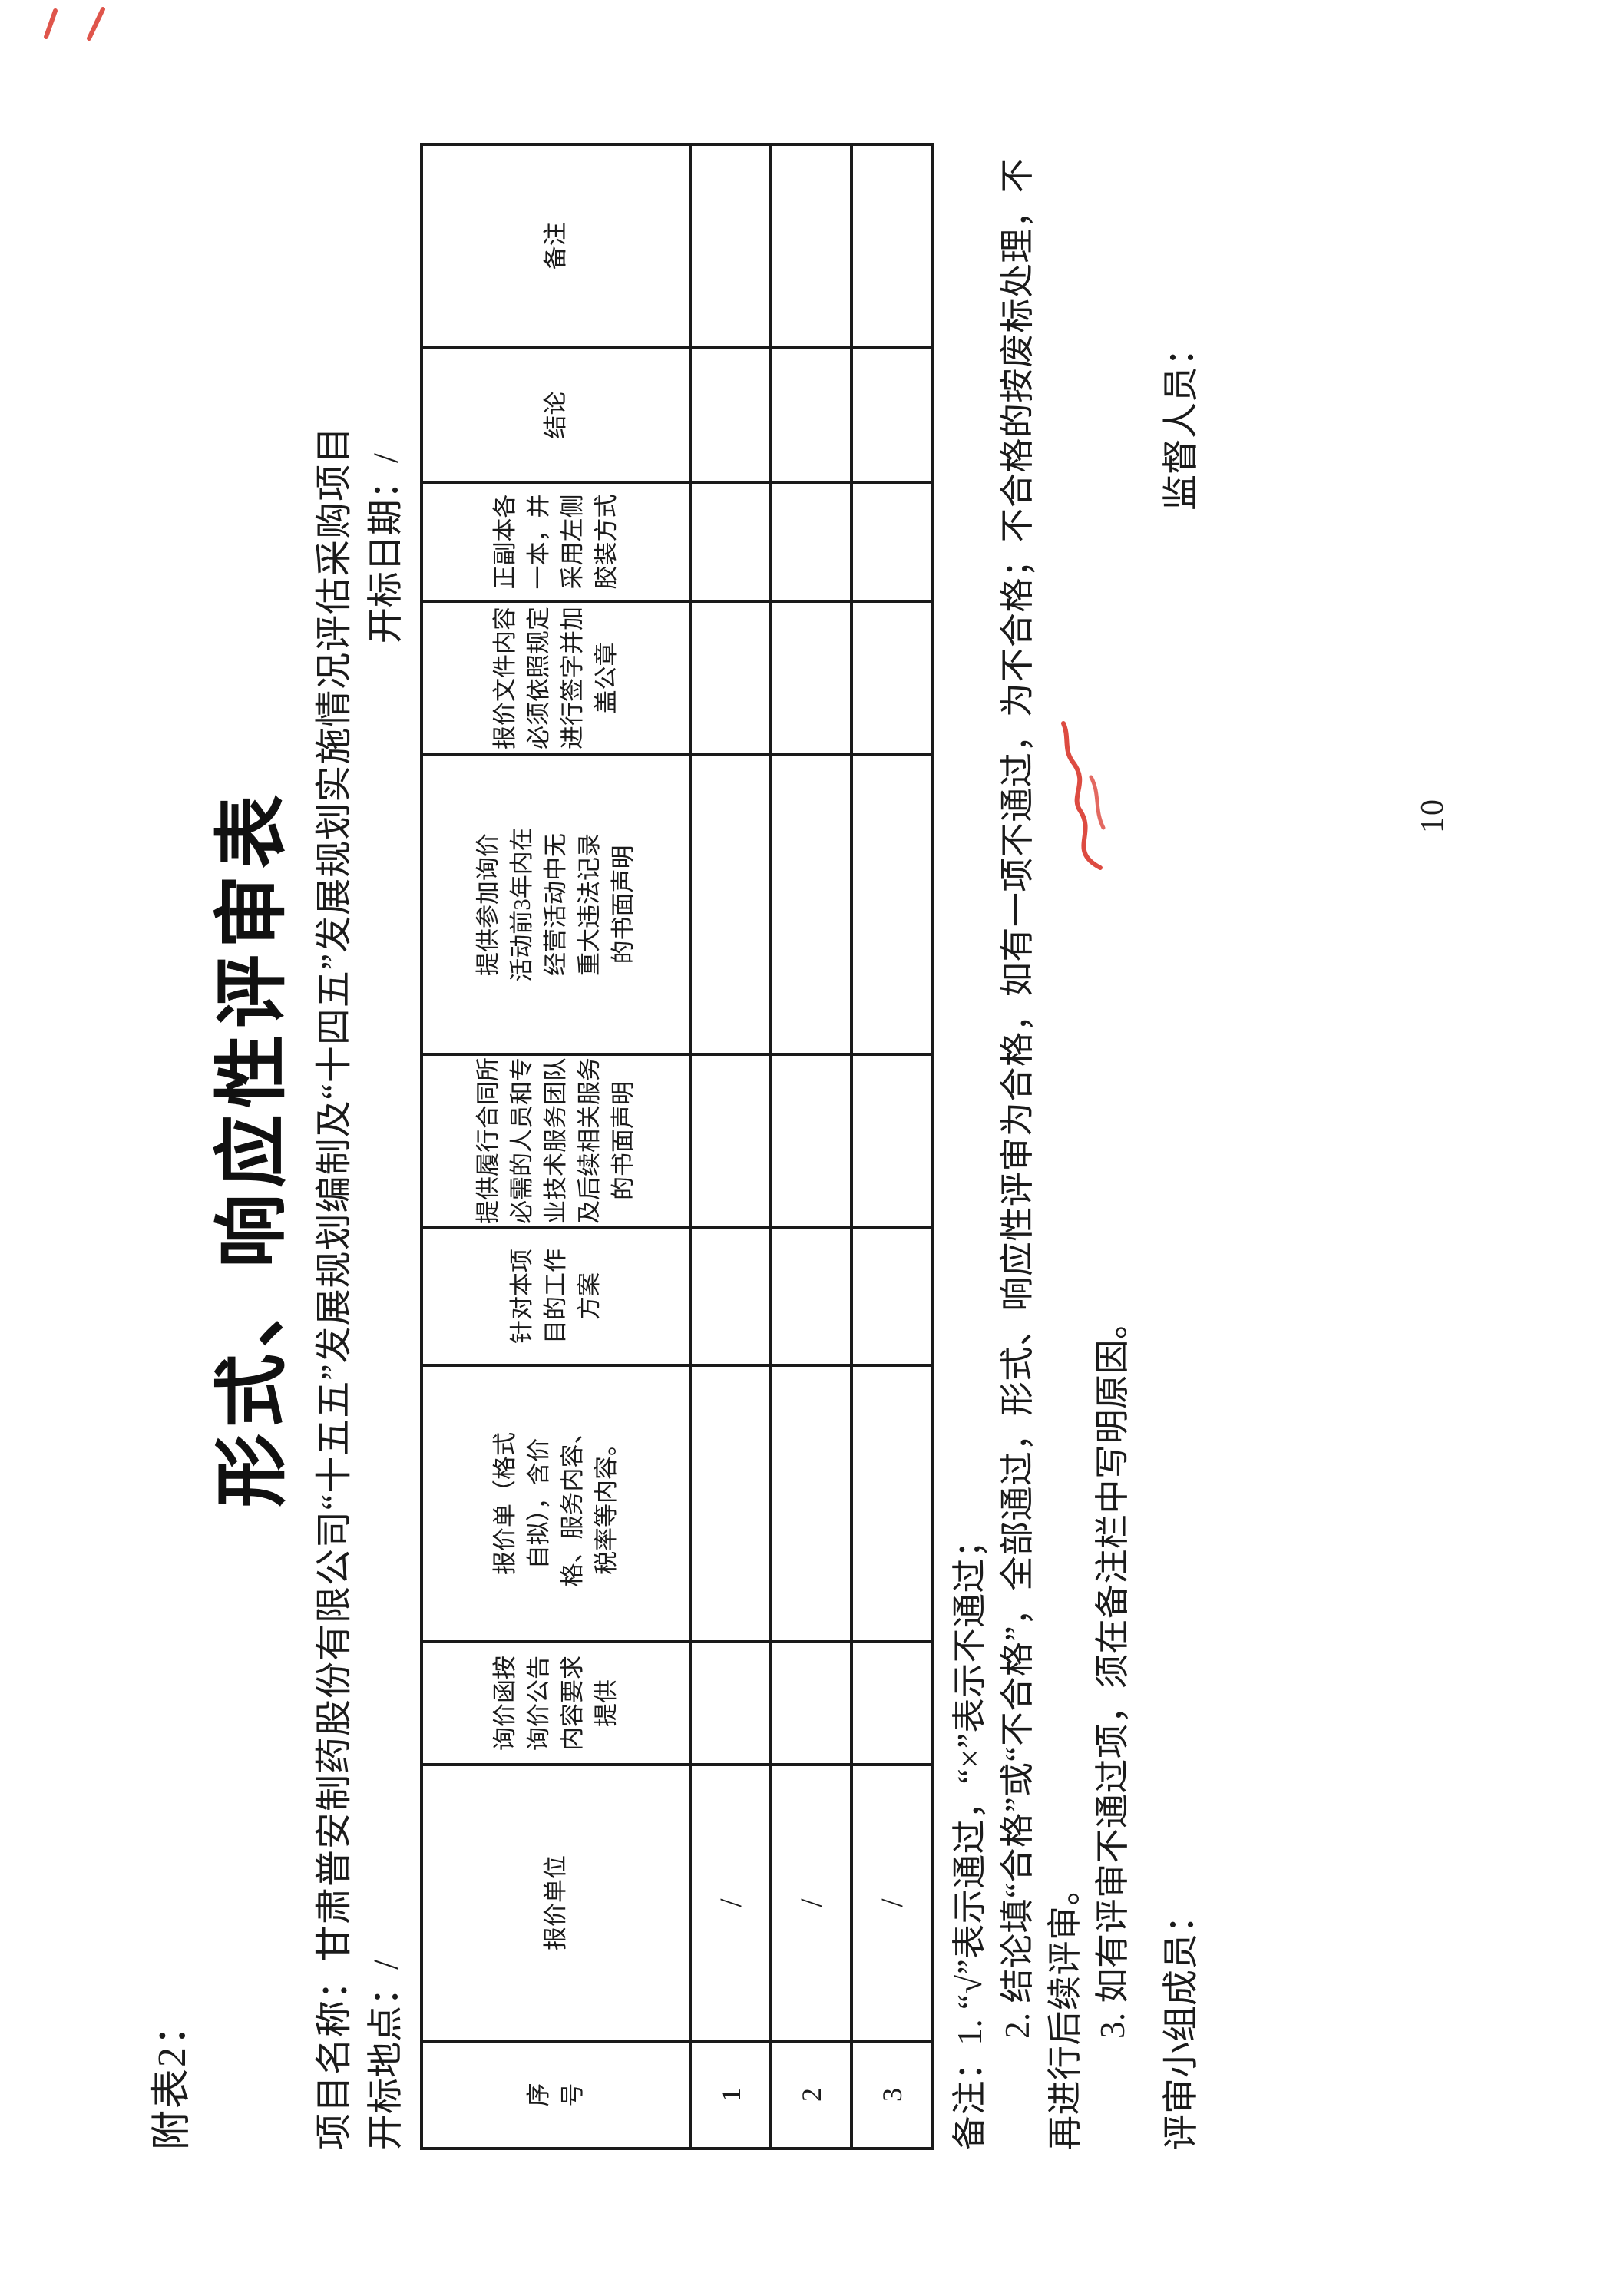  I want to click on review-team-label: 评审小组成员：, so click(1182, 2023).